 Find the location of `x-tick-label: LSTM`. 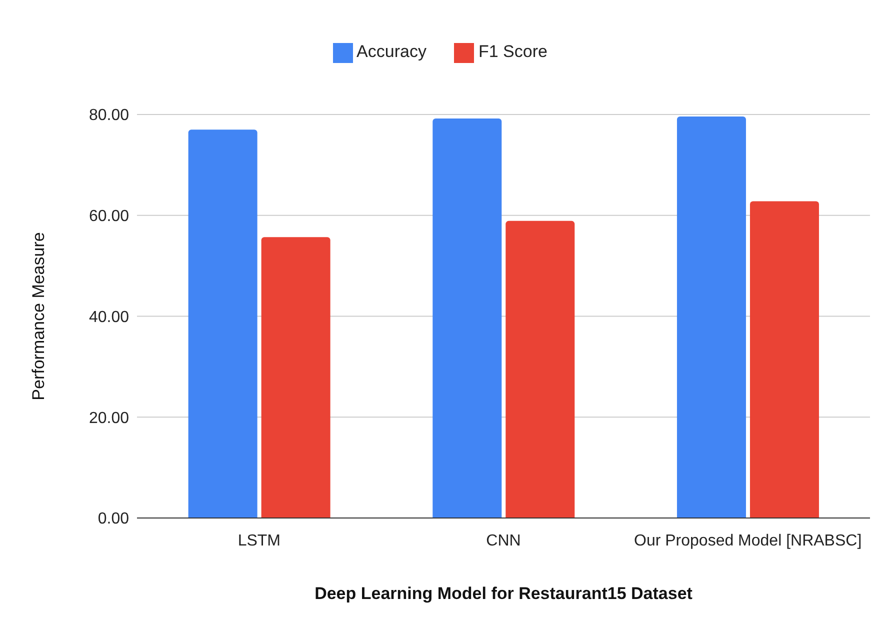

x-tick-label: LSTM is located at coordinates (259, 541).